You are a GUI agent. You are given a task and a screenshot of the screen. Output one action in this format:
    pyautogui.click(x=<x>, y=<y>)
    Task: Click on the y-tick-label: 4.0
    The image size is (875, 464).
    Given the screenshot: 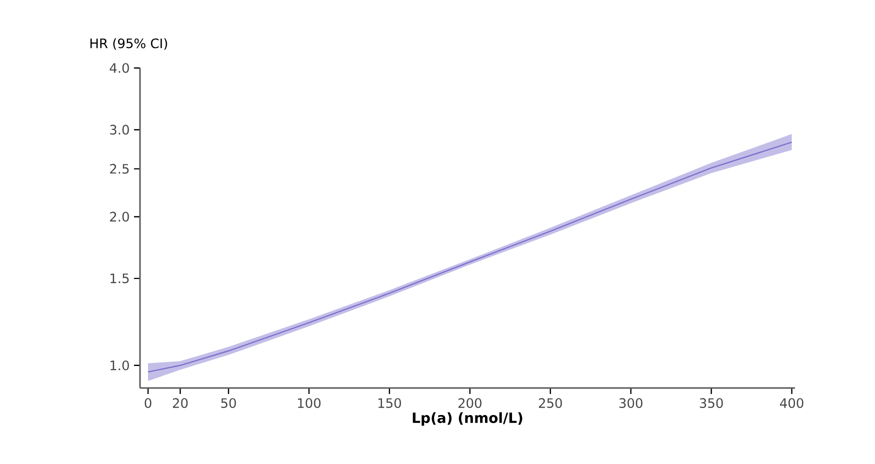 What is the action you would take?
    pyautogui.click(x=119, y=68)
    